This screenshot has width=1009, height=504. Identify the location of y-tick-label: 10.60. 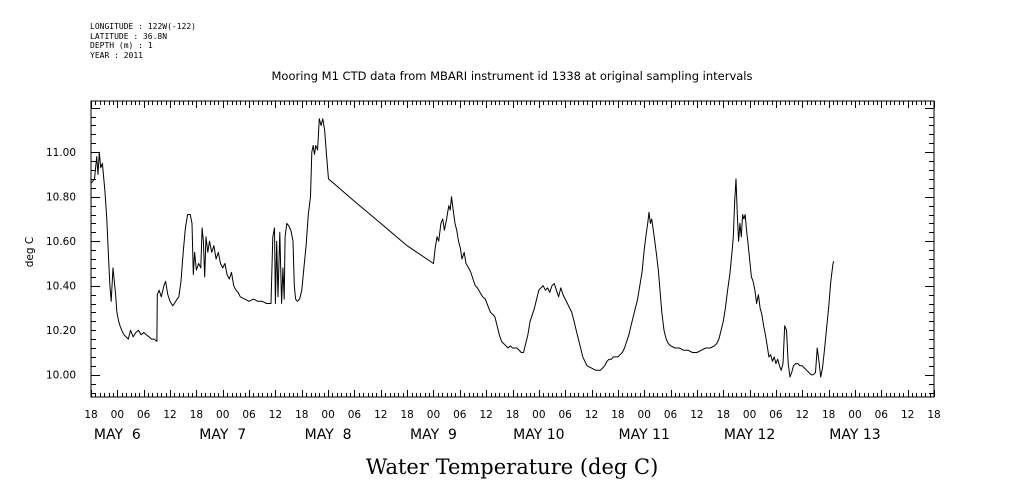
(61, 242).